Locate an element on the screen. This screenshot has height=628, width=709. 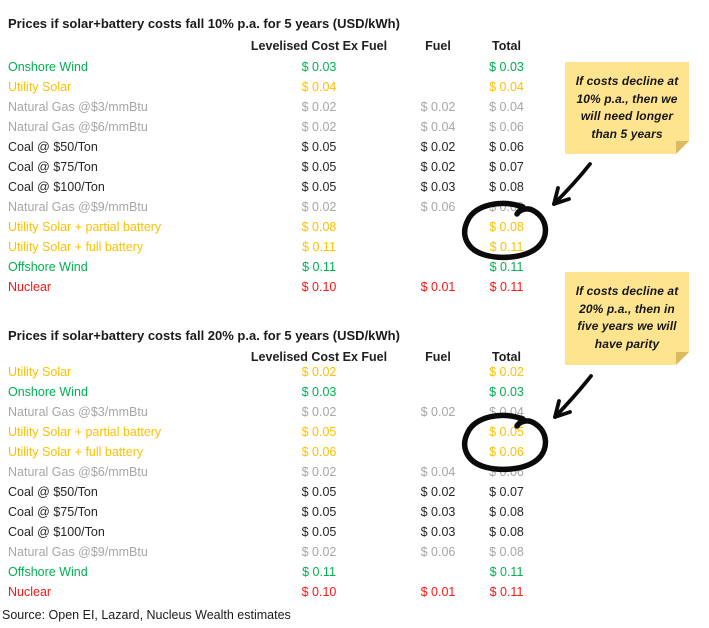
table-row: Natural Gas @$3/mmBtu $ 0.02 $ 0.02 $ 0.04 is located at coordinates (280, 412).